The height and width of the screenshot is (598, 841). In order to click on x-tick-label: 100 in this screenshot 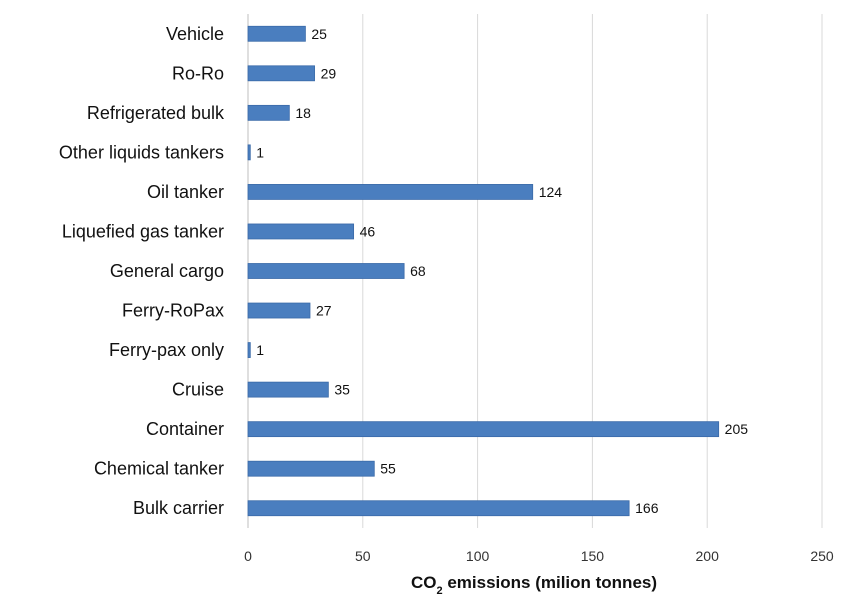, I will do `click(478, 556)`.